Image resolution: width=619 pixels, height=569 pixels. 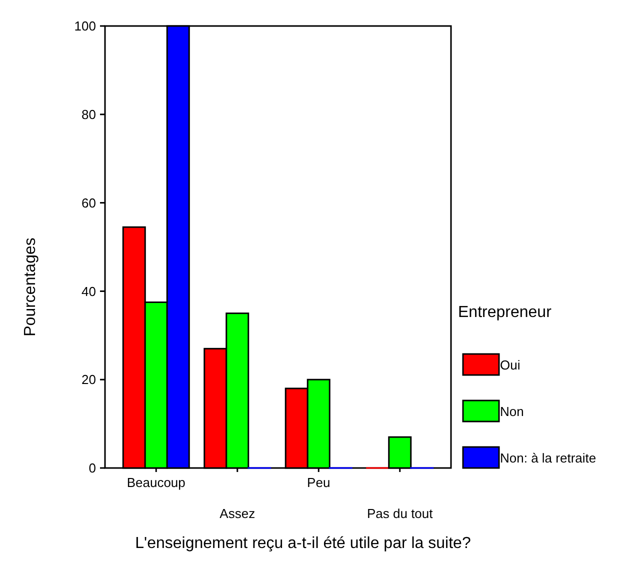 I want to click on x-tick-label: Pas du tout, so click(x=400, y=513).